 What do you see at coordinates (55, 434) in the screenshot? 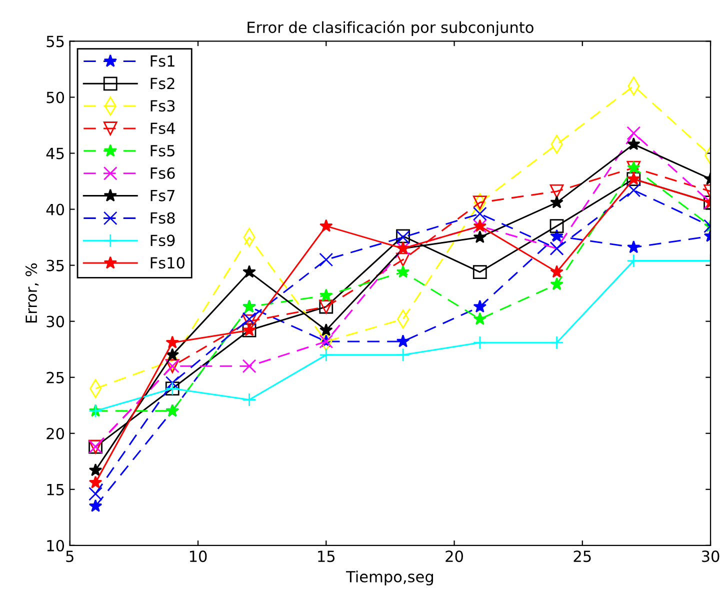
I see `y-tick-label: 20` at bounding box center [55, 434].